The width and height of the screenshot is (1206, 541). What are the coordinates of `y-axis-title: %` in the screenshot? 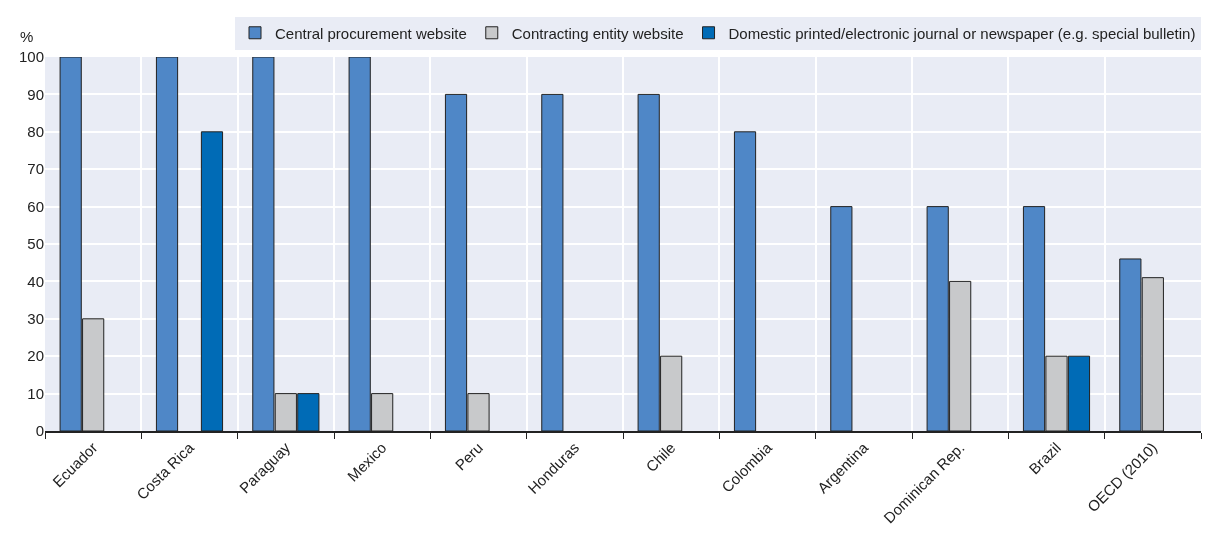 It's located at (27, 36).